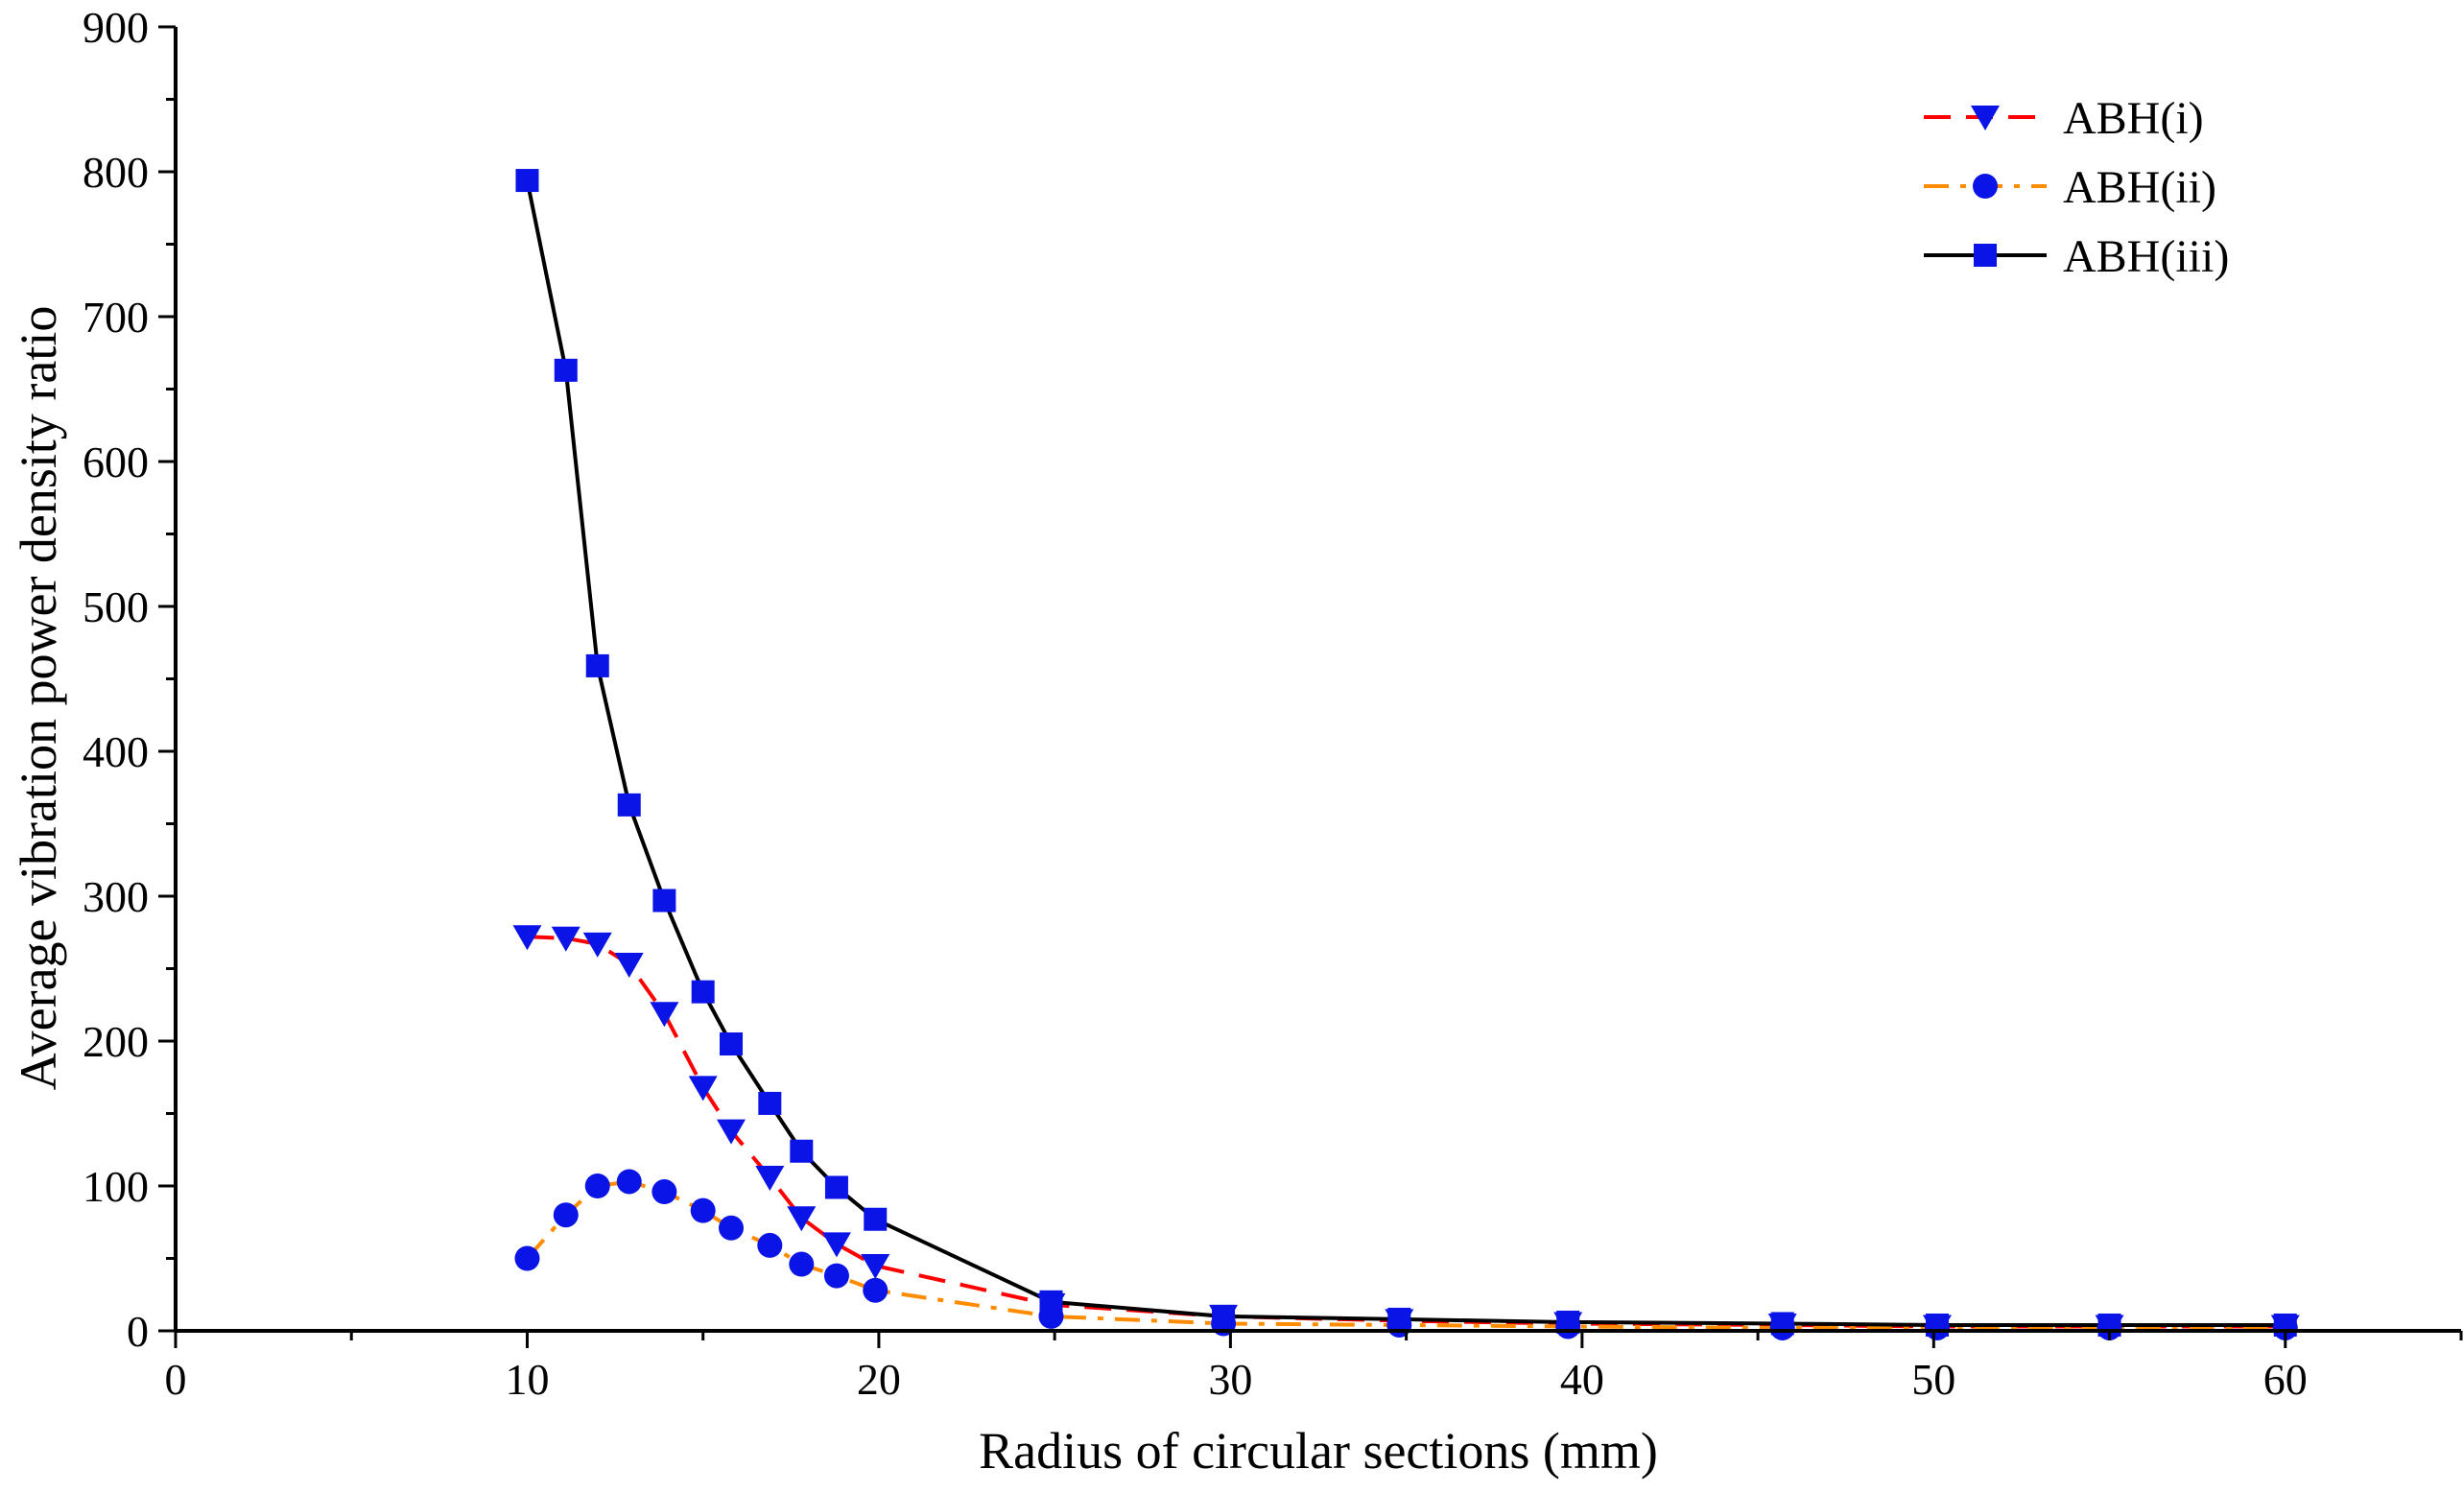 This screenshot has width=2464, height=1493. What do you see at coordinates (116, 317) in the screenshot?
I see `y-tick-label: 700` at bounding box center [116, 317].